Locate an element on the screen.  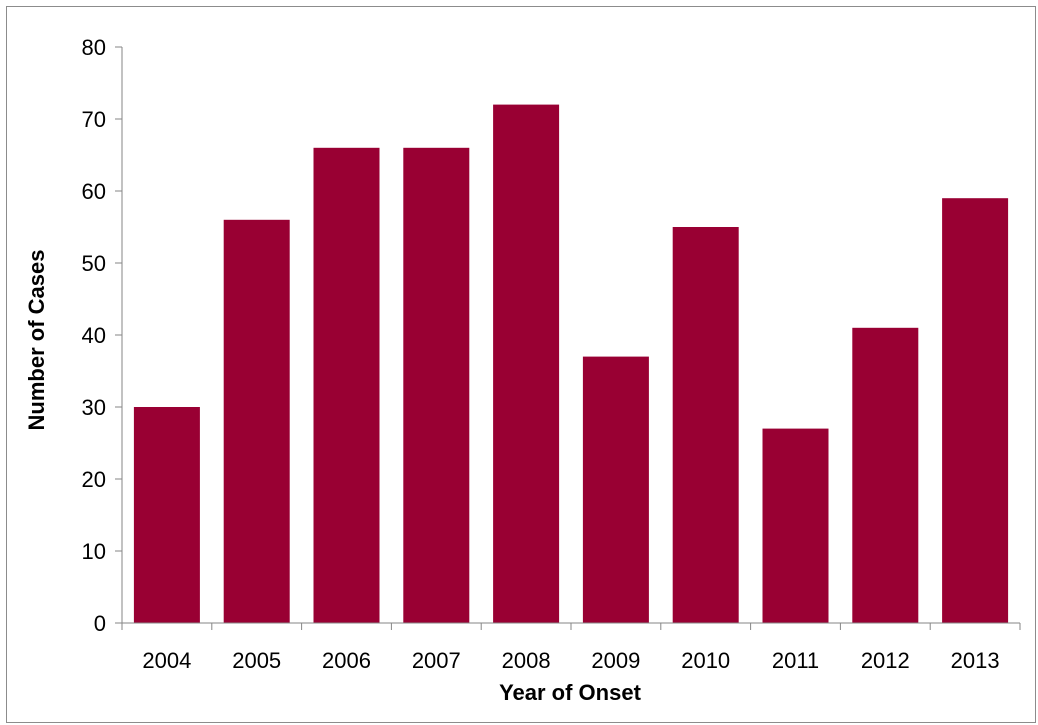
y-tick-label-70: 70 is located at coordinates (94, 119).